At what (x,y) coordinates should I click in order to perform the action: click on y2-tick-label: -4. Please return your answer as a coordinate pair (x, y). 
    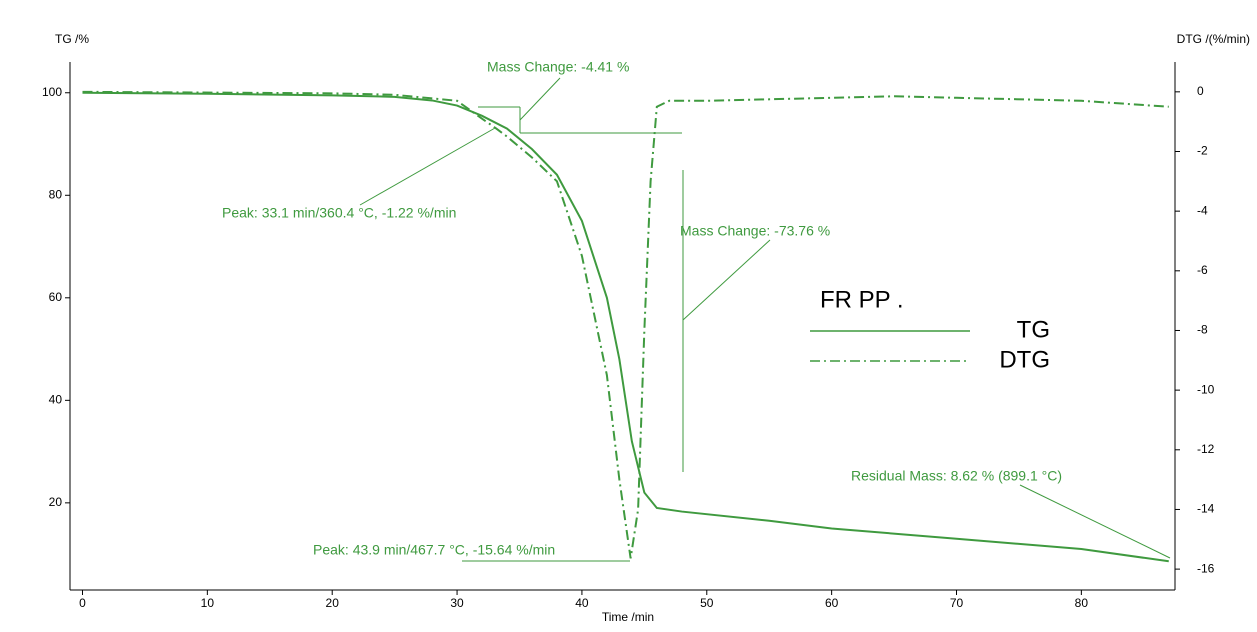
    Looking at the image, I should click on (1202, 210).